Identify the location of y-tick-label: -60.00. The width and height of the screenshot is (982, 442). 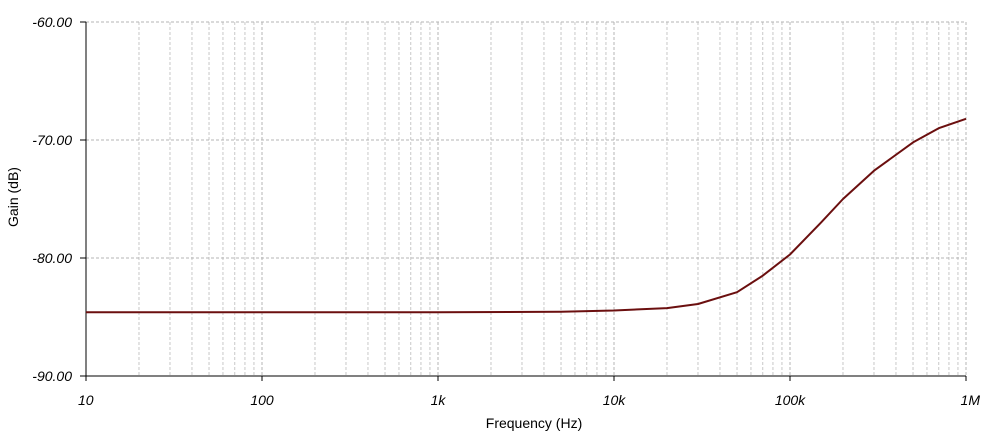
(52, 22).